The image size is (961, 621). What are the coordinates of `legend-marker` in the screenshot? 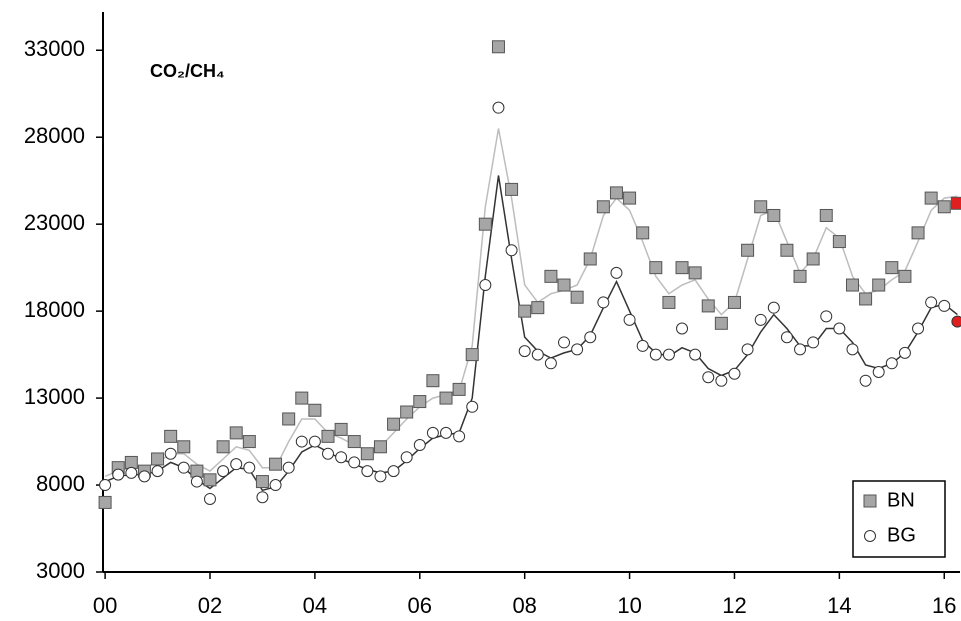 It's located at (870, 501).